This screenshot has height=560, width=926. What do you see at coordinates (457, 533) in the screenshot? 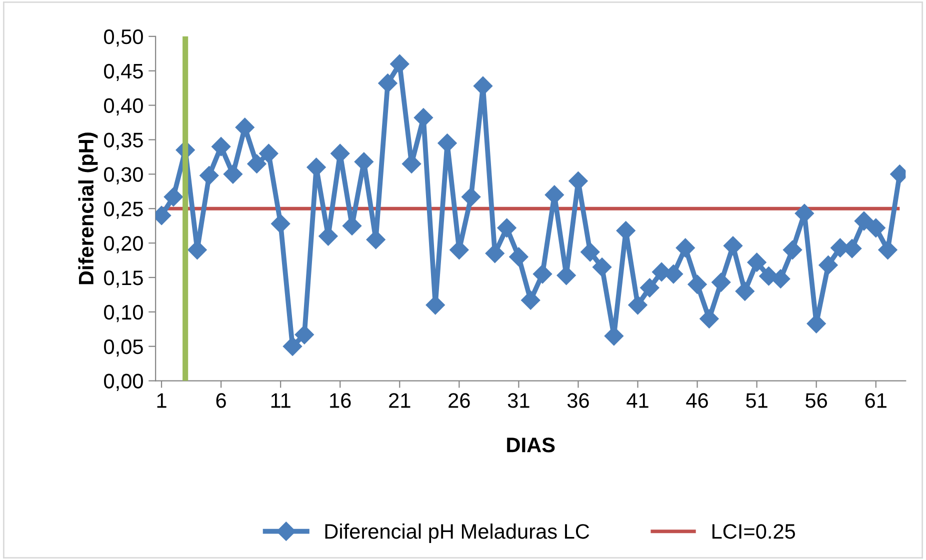
I see `legend-label: Diferencial pH Meladuras LC` at bounding box center [457, 533].